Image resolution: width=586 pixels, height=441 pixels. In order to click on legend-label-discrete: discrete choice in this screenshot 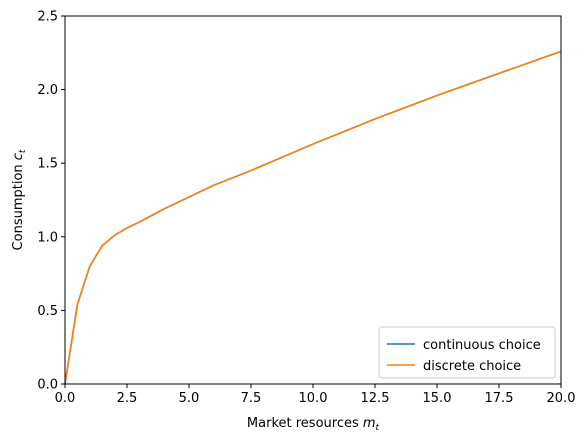, I will do `click(472, 366)`.